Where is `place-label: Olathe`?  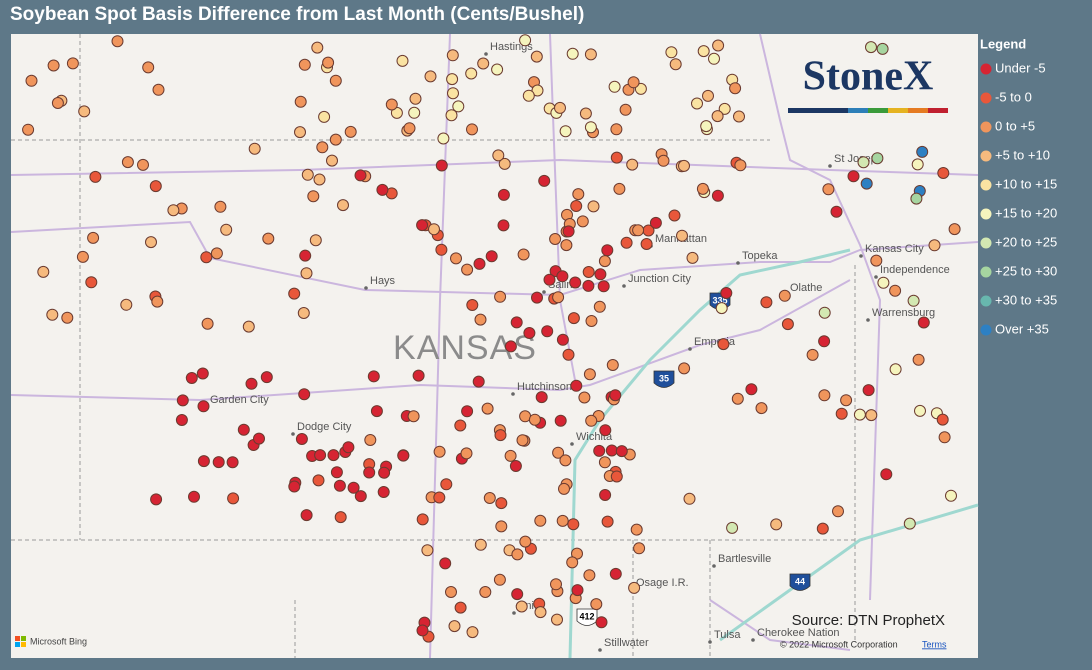 place-label: Olathe is located at coordinates (806, 288).